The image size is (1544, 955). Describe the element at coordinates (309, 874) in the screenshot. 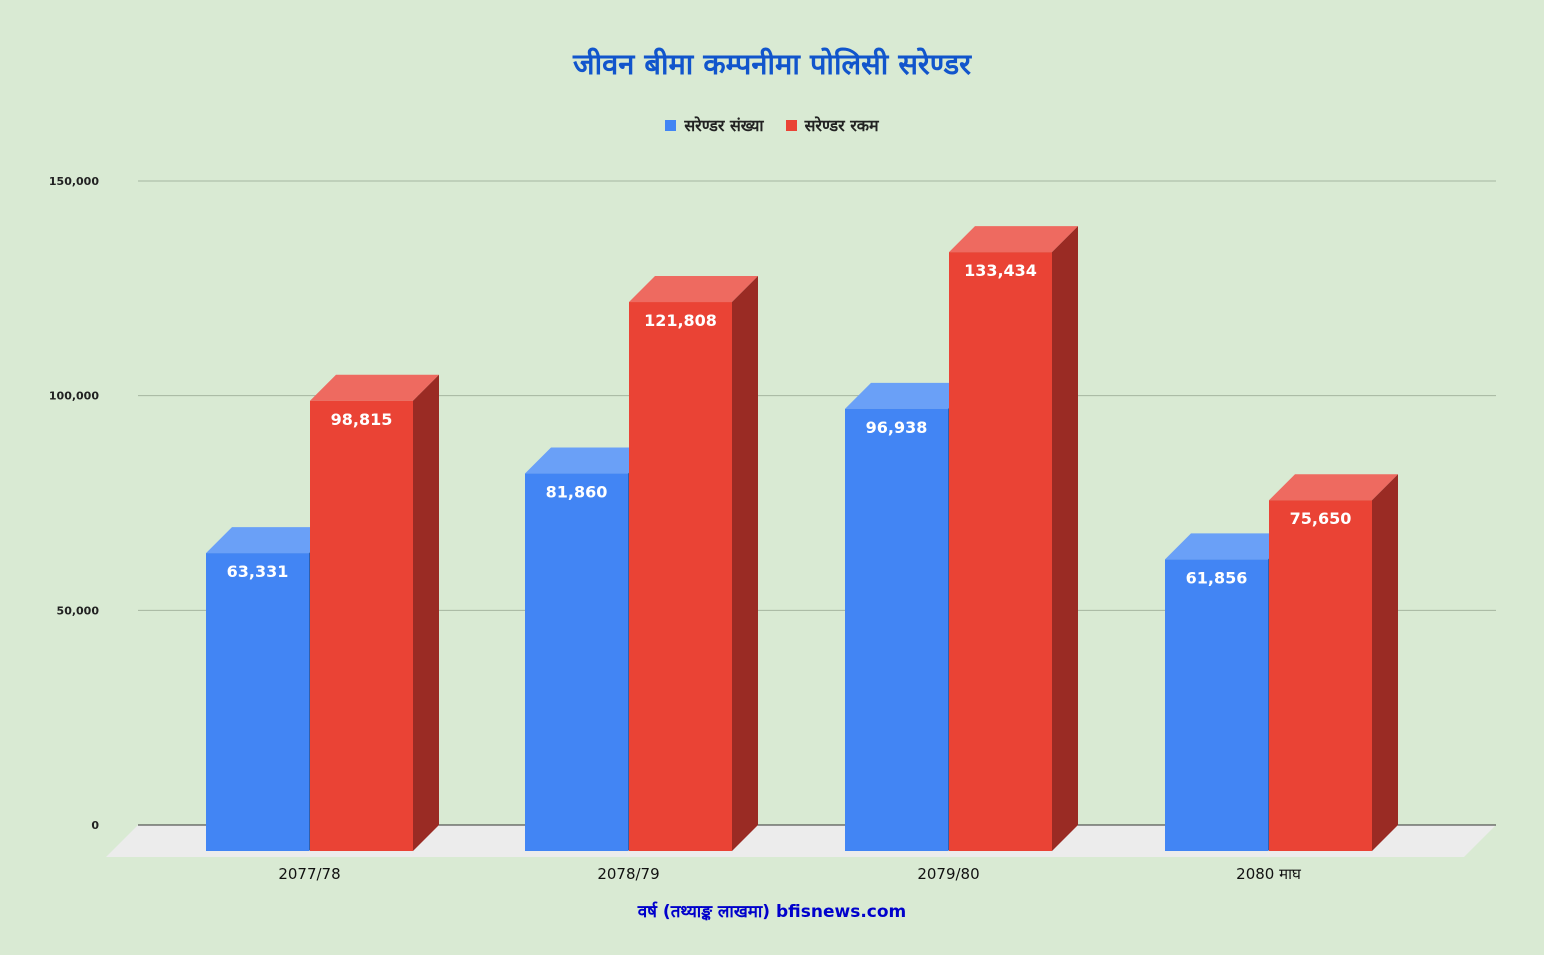

I see `x-tick-label: 2077/78` at that location.